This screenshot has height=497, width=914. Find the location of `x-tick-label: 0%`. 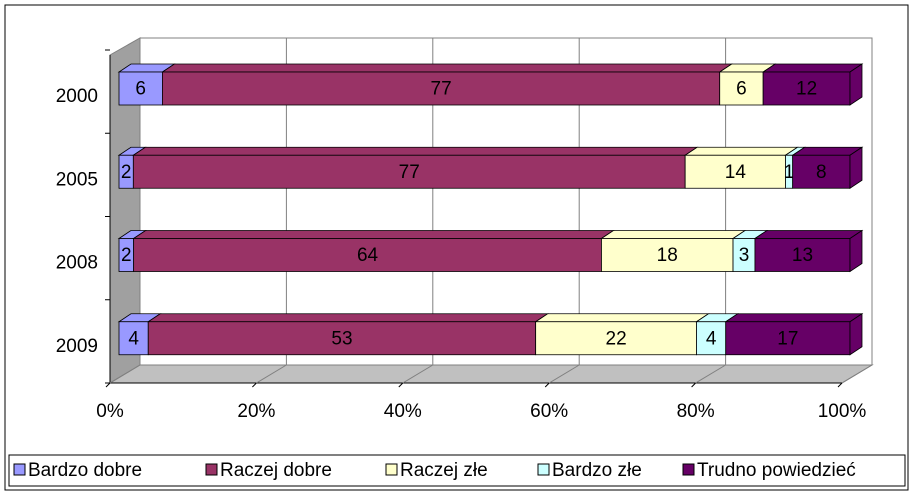

x-tick-label: 0% is located at coordinates (110, 411).